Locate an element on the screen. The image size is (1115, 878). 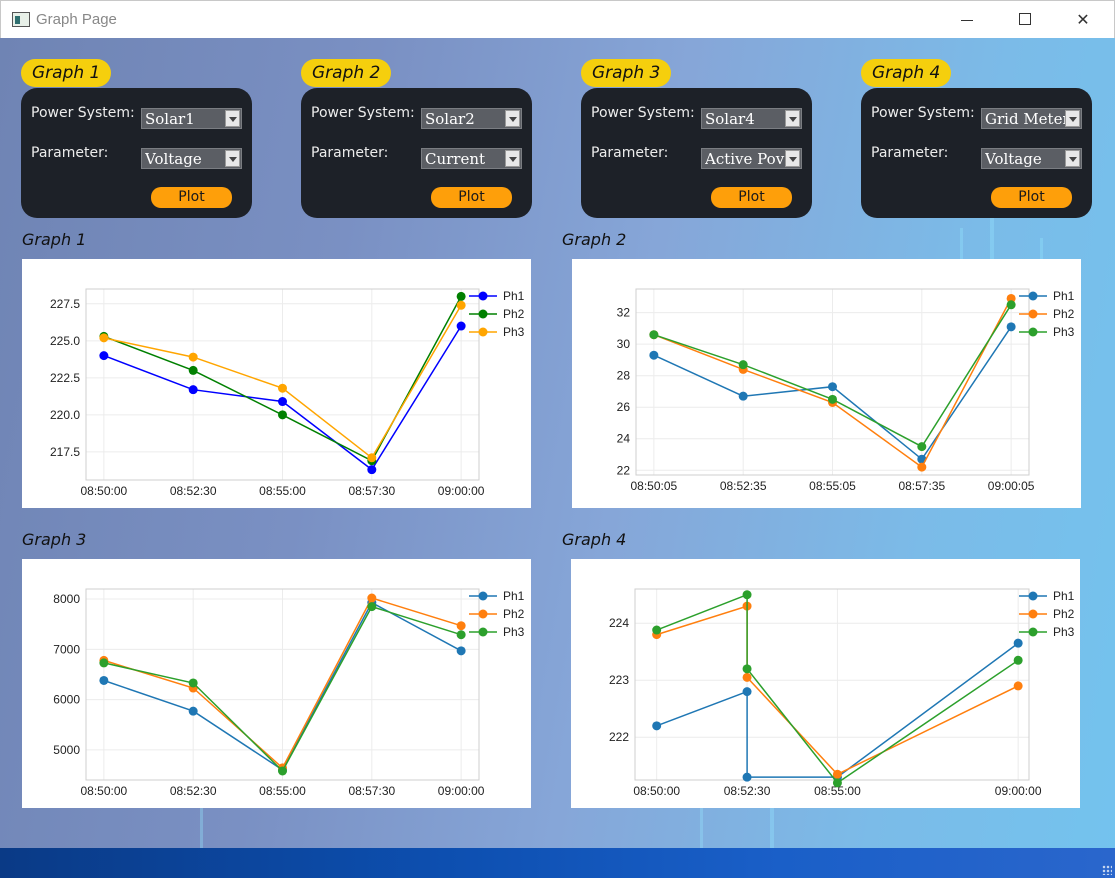
y-tick-label: 224 is located at coordinates (619, 623).